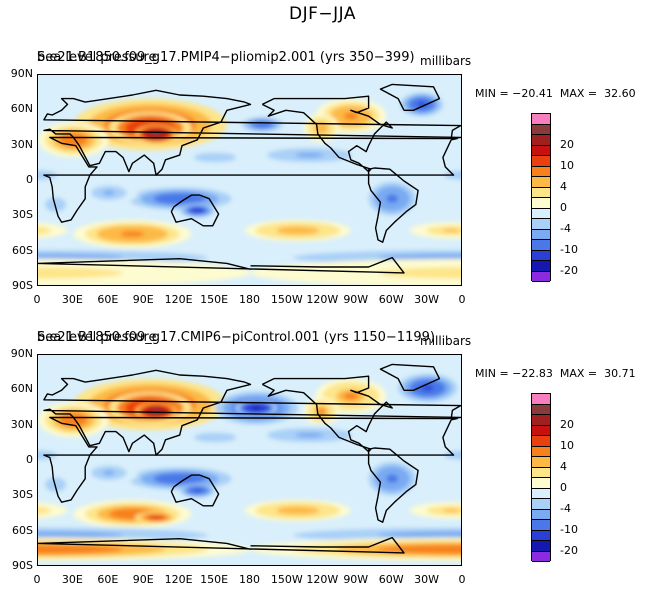  I want to click on panel-2-units-label: millibars, so click(446, 341).